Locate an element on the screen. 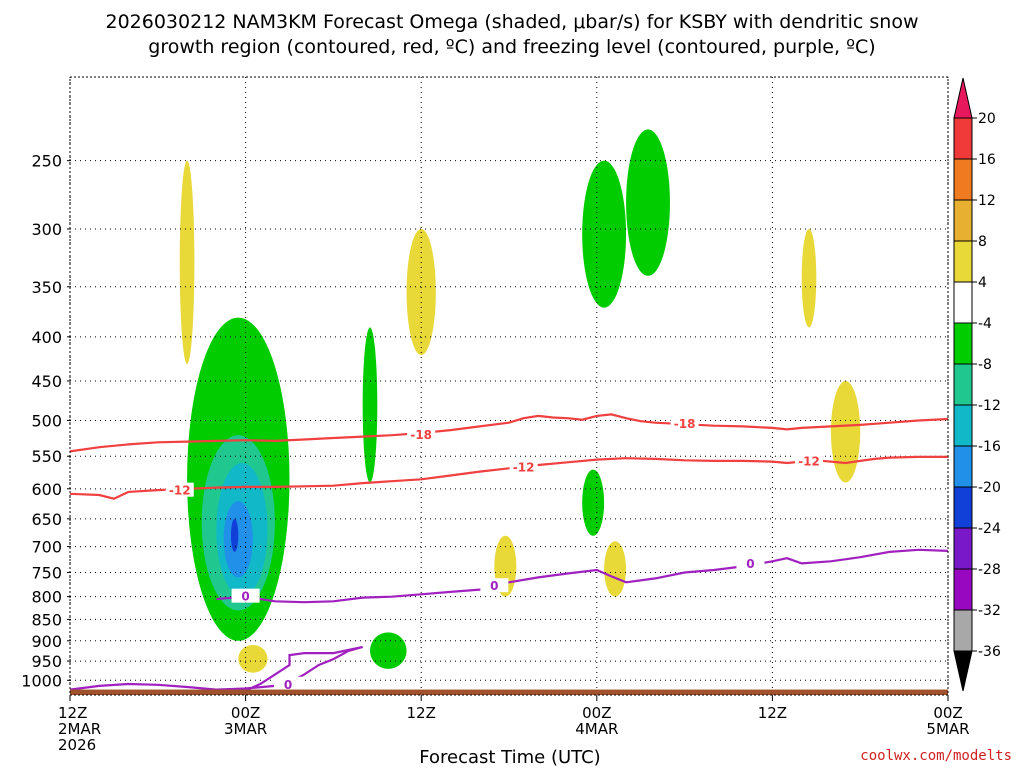 This screenshot has width=1024, height=768. y-tick-label: 400 is located at coordinates (46, 337).